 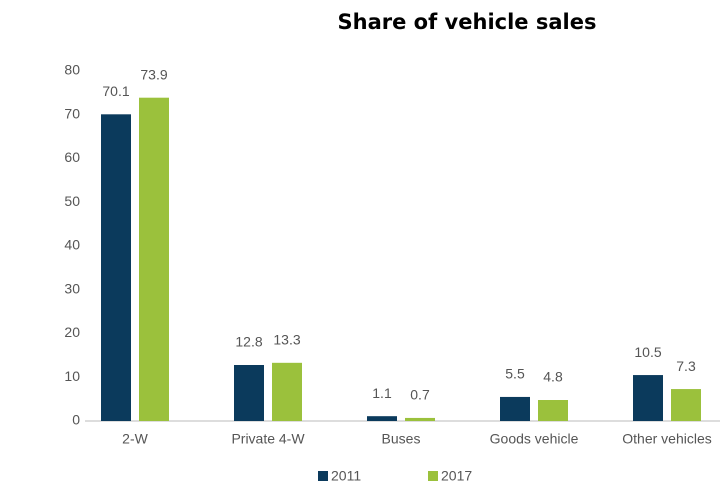 I want to click on value-label: 5.5, so click(x=515, y=374).